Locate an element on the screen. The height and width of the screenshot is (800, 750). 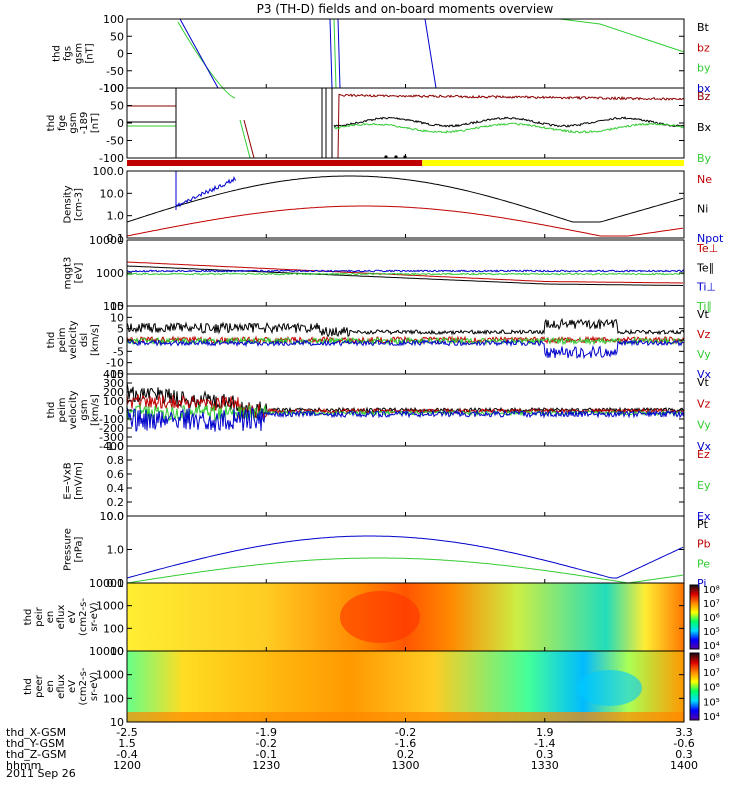
legend-entry: Ex is located at coordinates (704, 516).